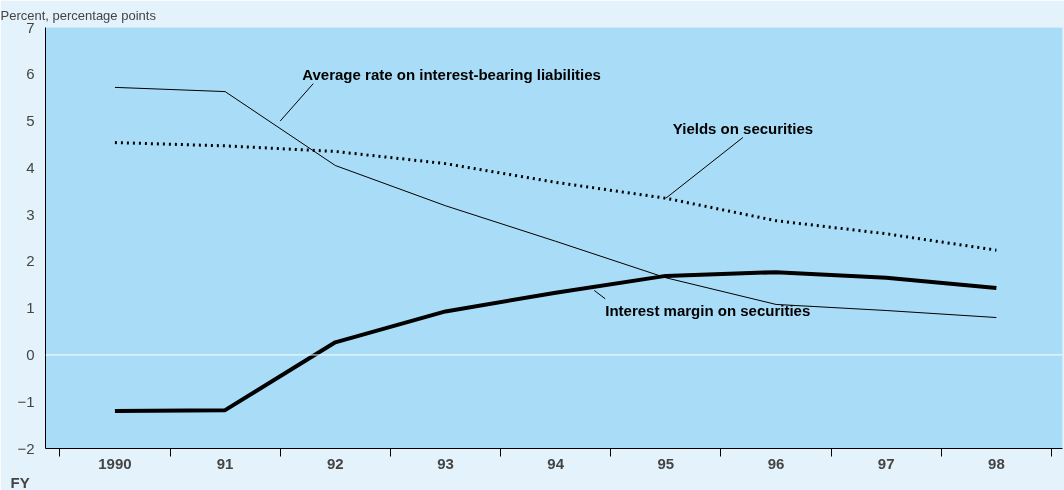  What do you see at coordinates (30, 214) in the screenshot?
I see `y-tick-label: 3` at bounding box center [30, 214].